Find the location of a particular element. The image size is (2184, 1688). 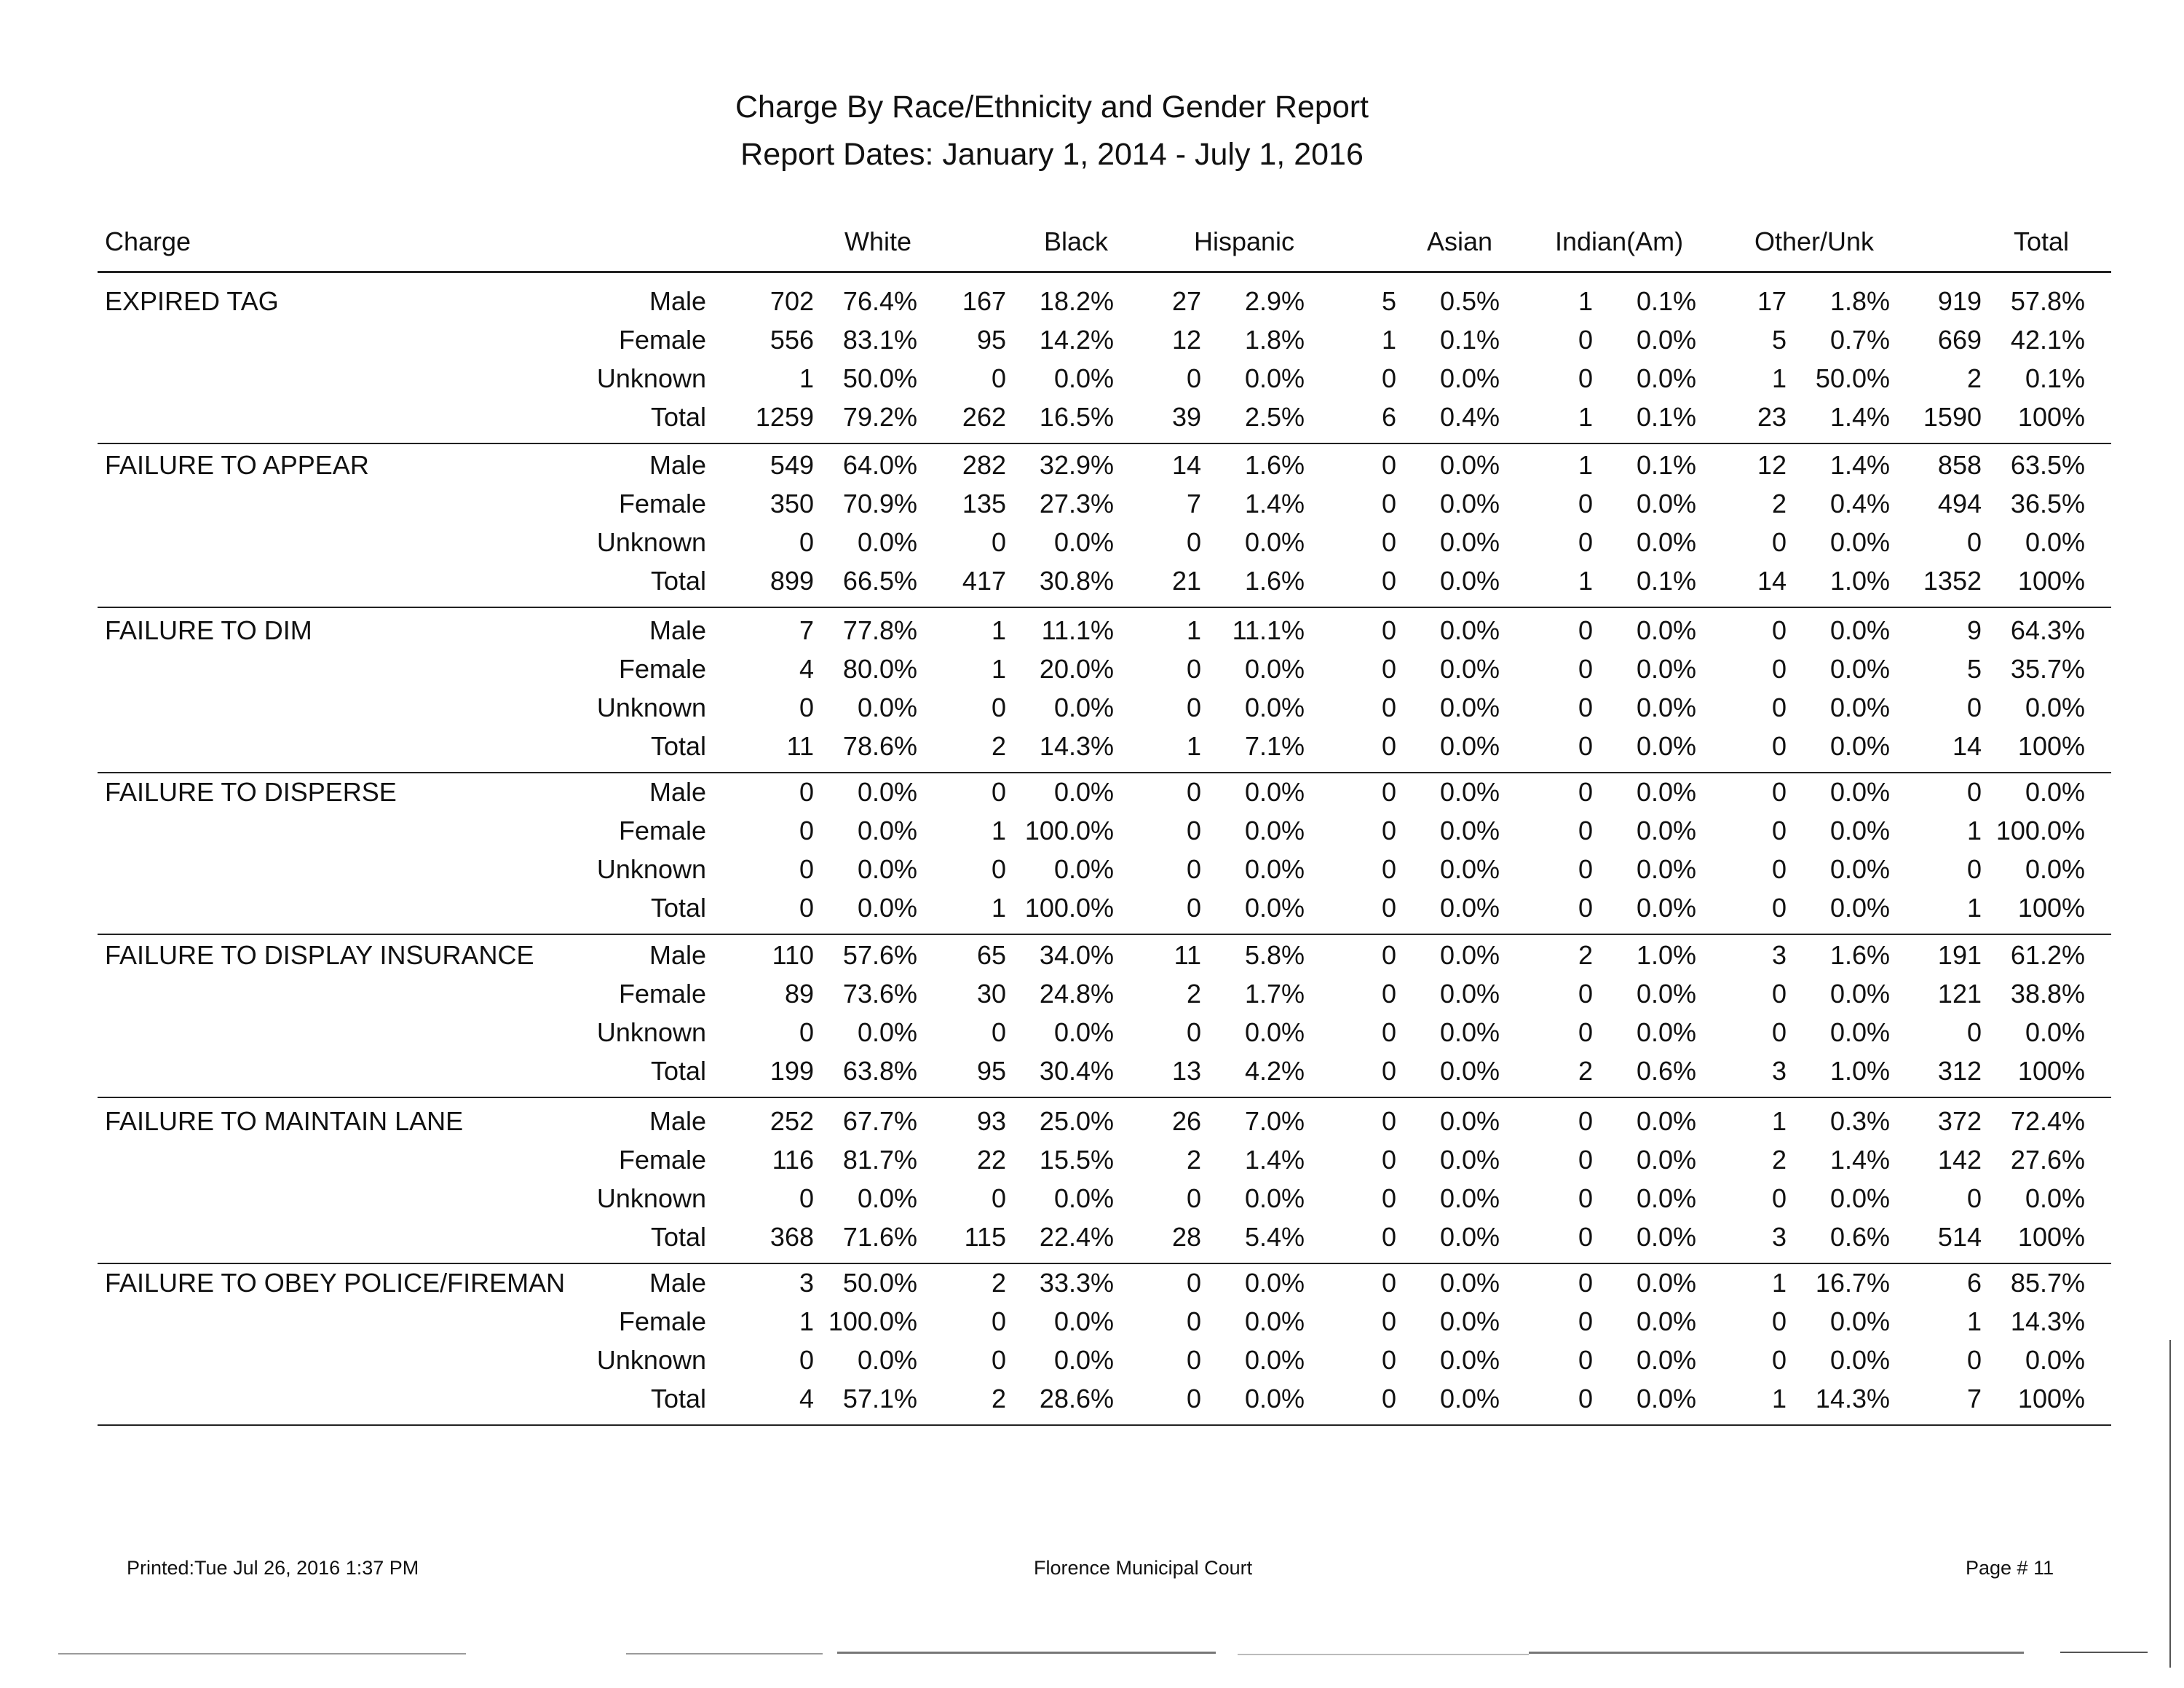

percent-cell: 72.4% is located at coordinates (2047, 1121).